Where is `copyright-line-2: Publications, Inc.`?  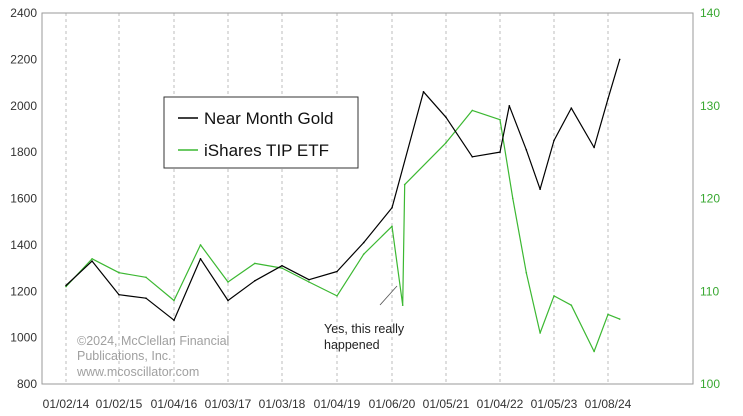 copyright-line-2: Publications, Inc. is located at coordinates (124, 356).